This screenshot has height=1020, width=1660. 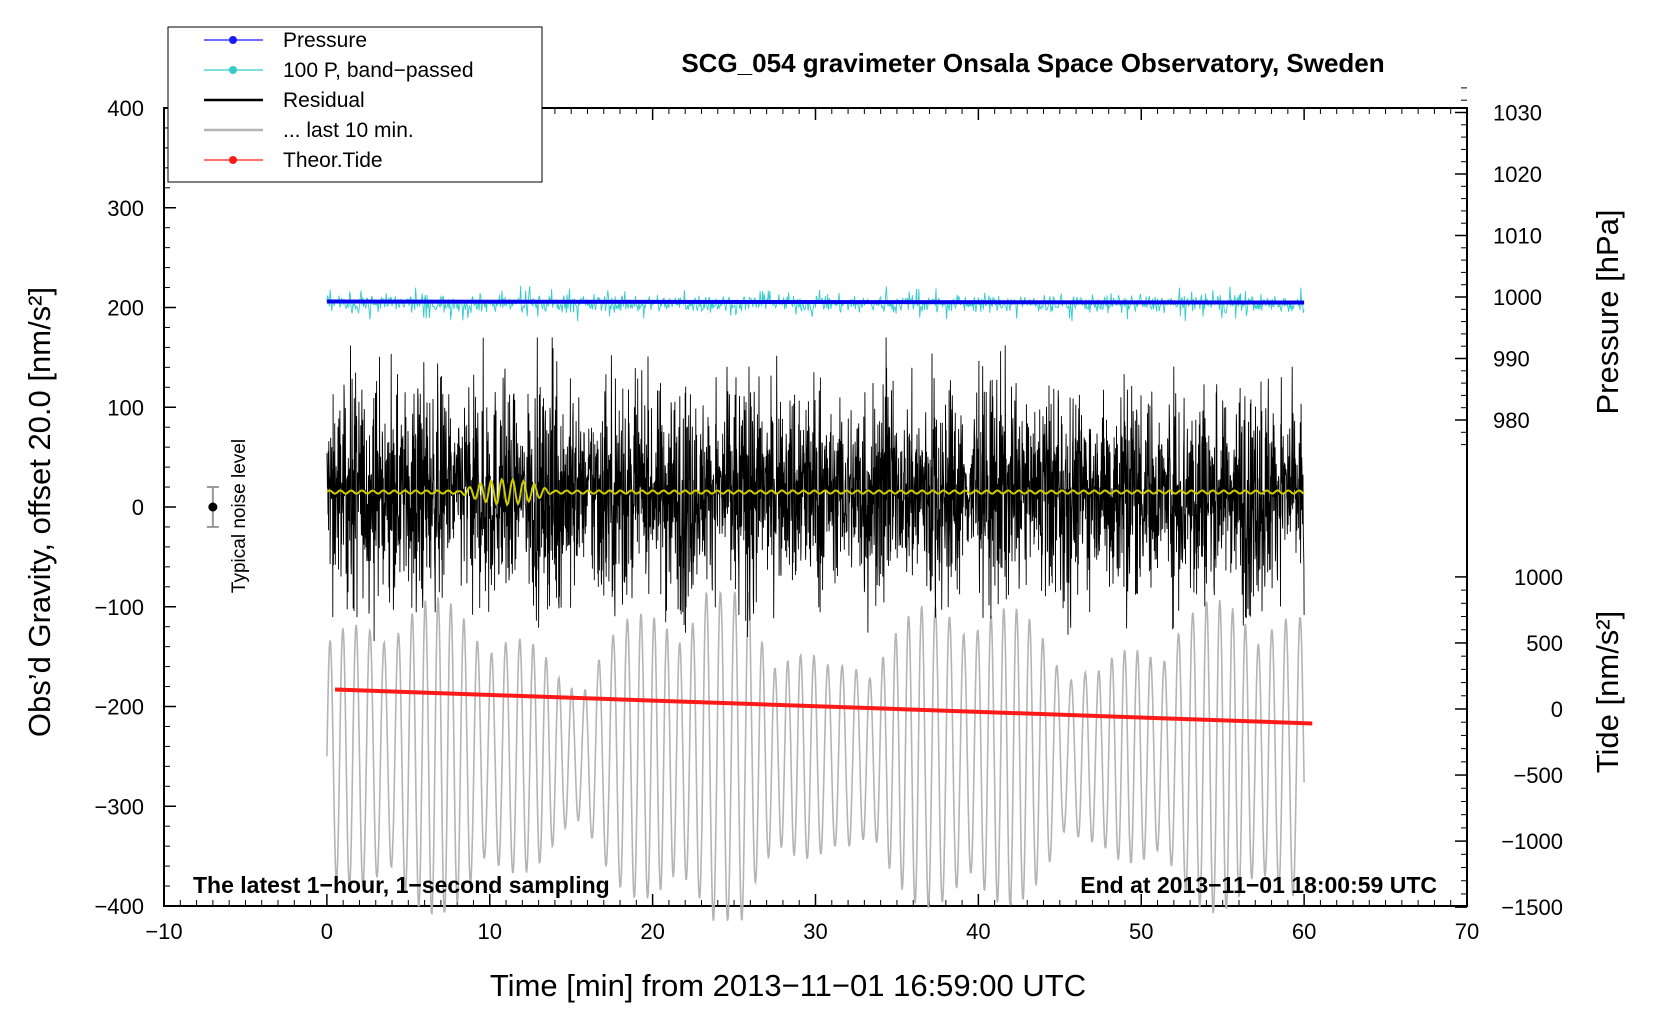 What do you see at coordinates (239, 516) in the screenshot?
I see `noise-level-label: Typical noise level` at bounding box center [239, 516].